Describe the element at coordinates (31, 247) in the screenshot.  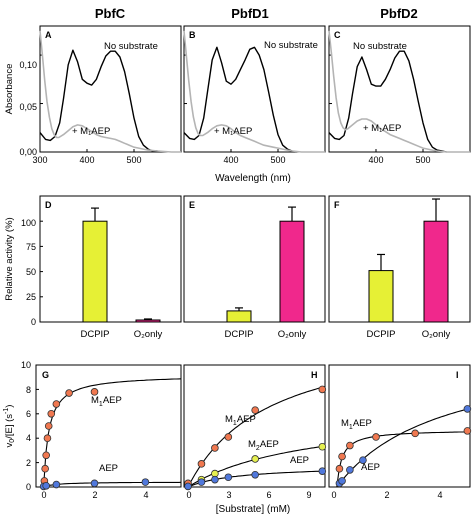
I see `y-tick-label: 75` at that location.